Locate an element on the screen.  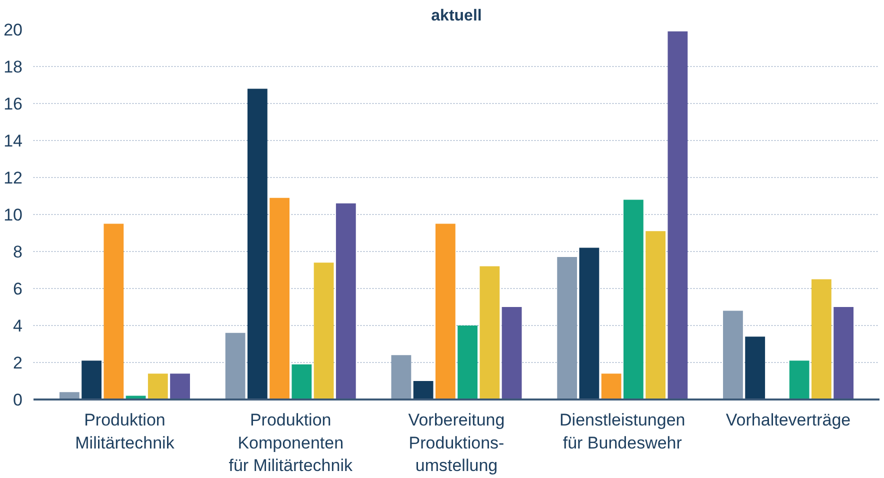
x-tick-label: Dienstleistungen für Bundeswehr is located at coordinates (623, 431).